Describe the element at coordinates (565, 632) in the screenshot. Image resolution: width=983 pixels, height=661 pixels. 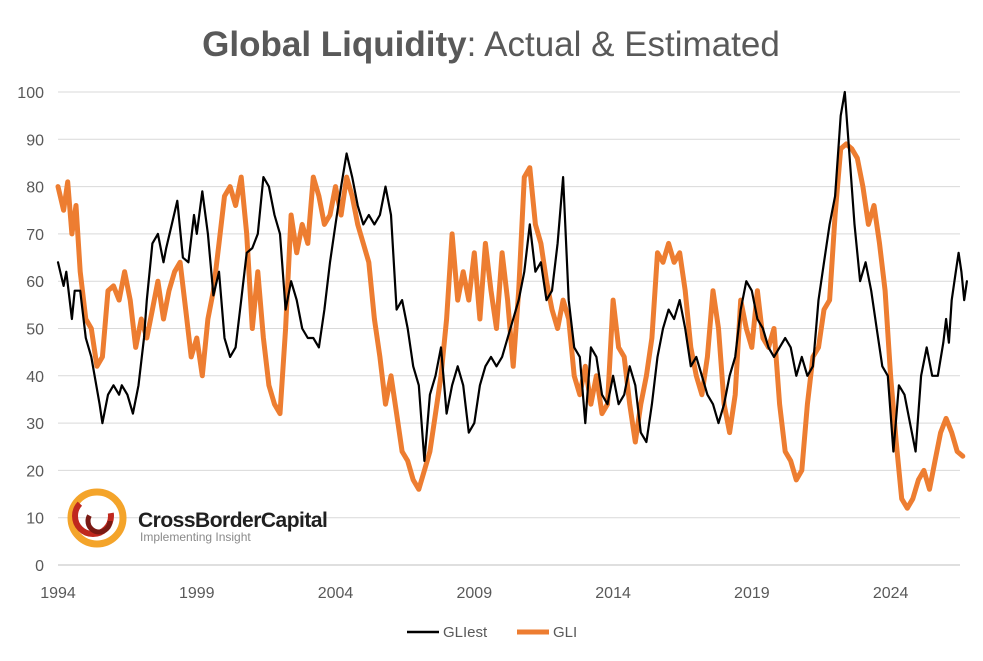
I see `legend-label-gli: GLI` at that location.